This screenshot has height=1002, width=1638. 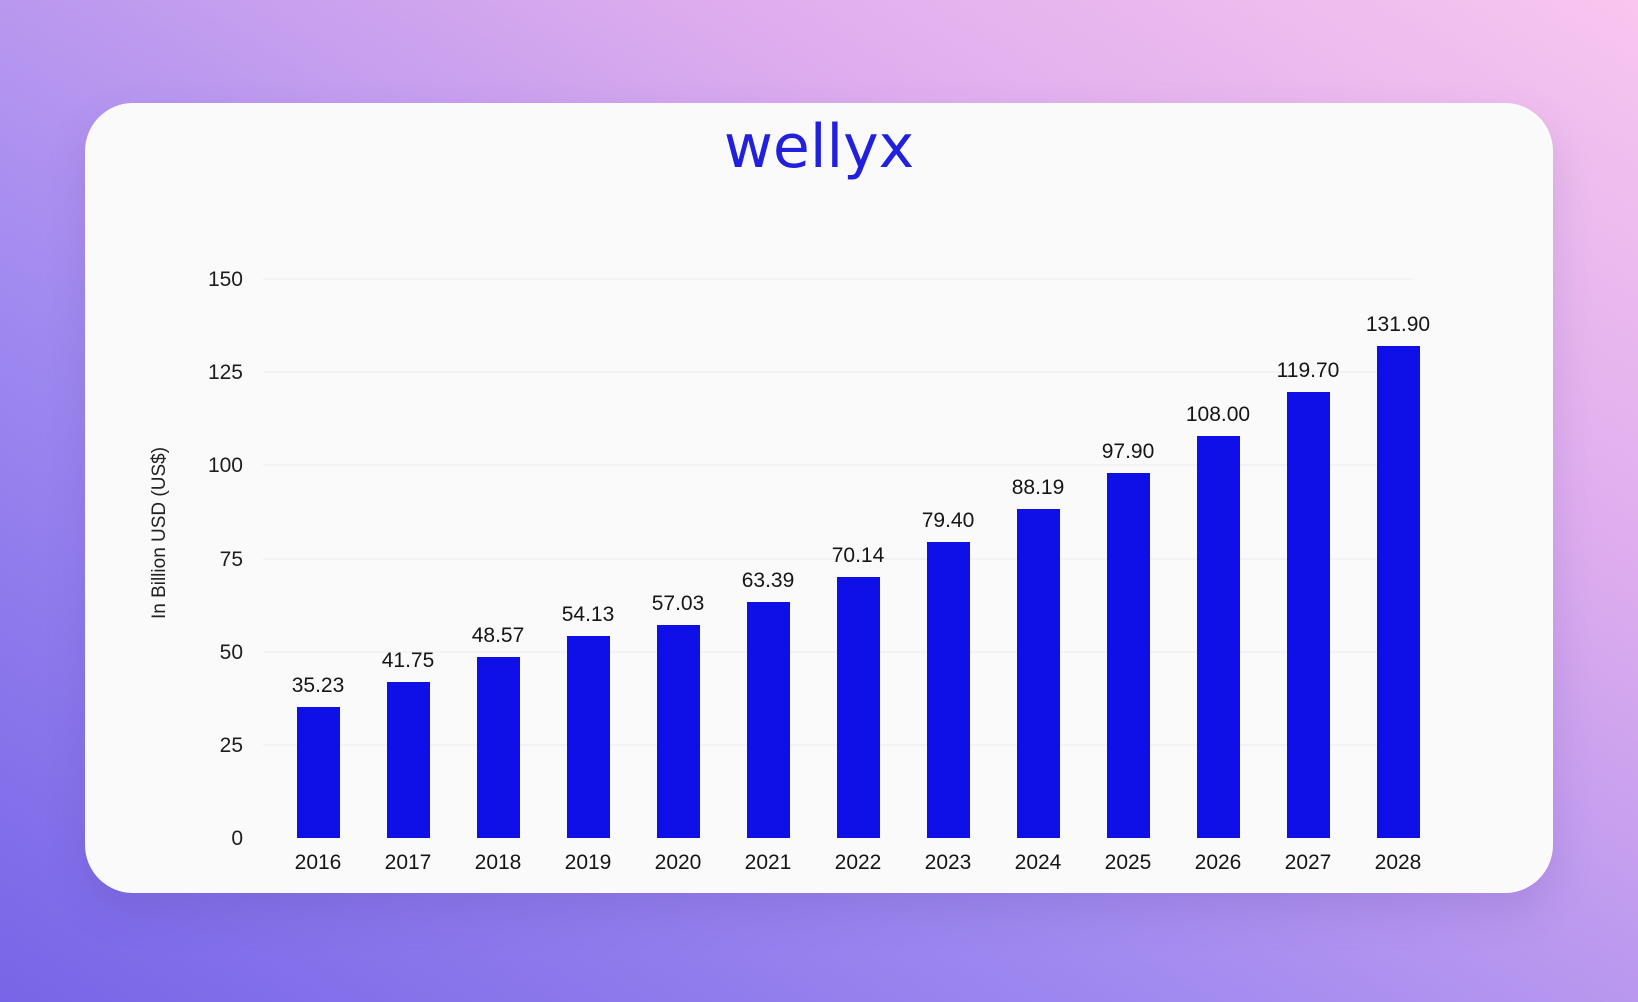 I want to click on bar-group-2016: 35.23 2016, so click(x=318, y=576).